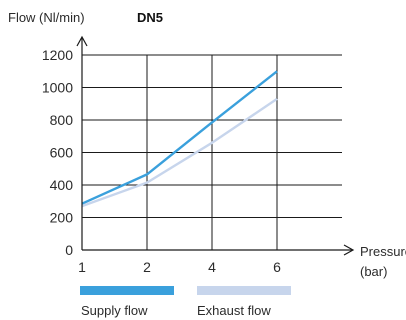 The image size is (406, 320). I want to click on y-tick-label-800: 800, so click(62, 120).